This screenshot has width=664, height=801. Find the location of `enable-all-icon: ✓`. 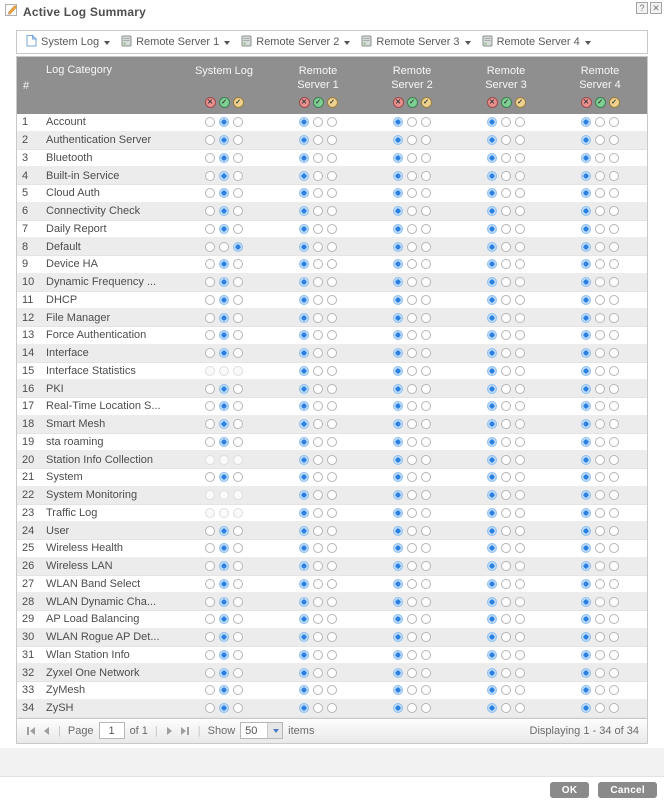

enable-all-icon: ✓ is located at coordinates (224, 102).